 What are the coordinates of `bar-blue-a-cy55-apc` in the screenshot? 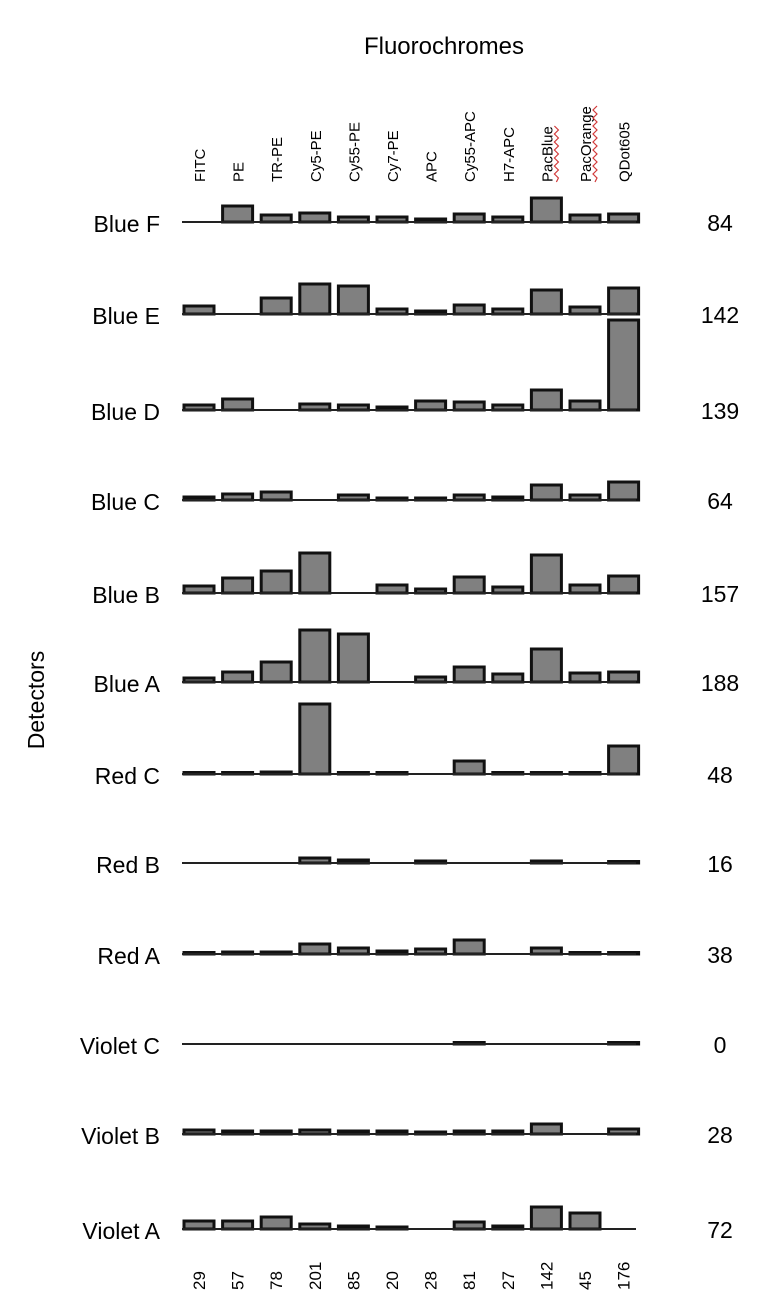 It's located at (469, 674).